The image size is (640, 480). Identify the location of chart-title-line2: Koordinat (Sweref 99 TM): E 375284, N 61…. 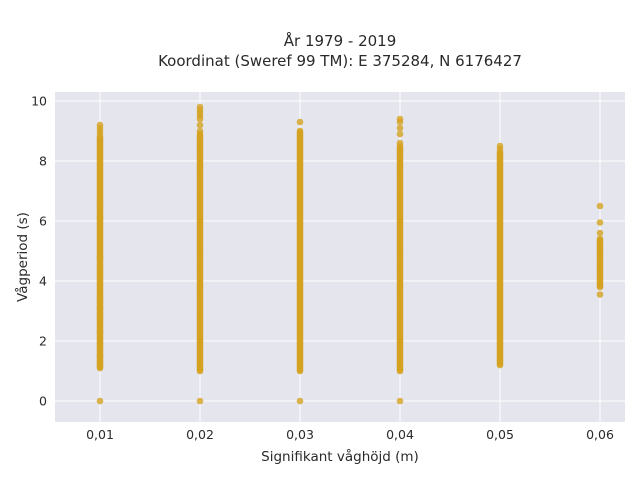
(340, 61).